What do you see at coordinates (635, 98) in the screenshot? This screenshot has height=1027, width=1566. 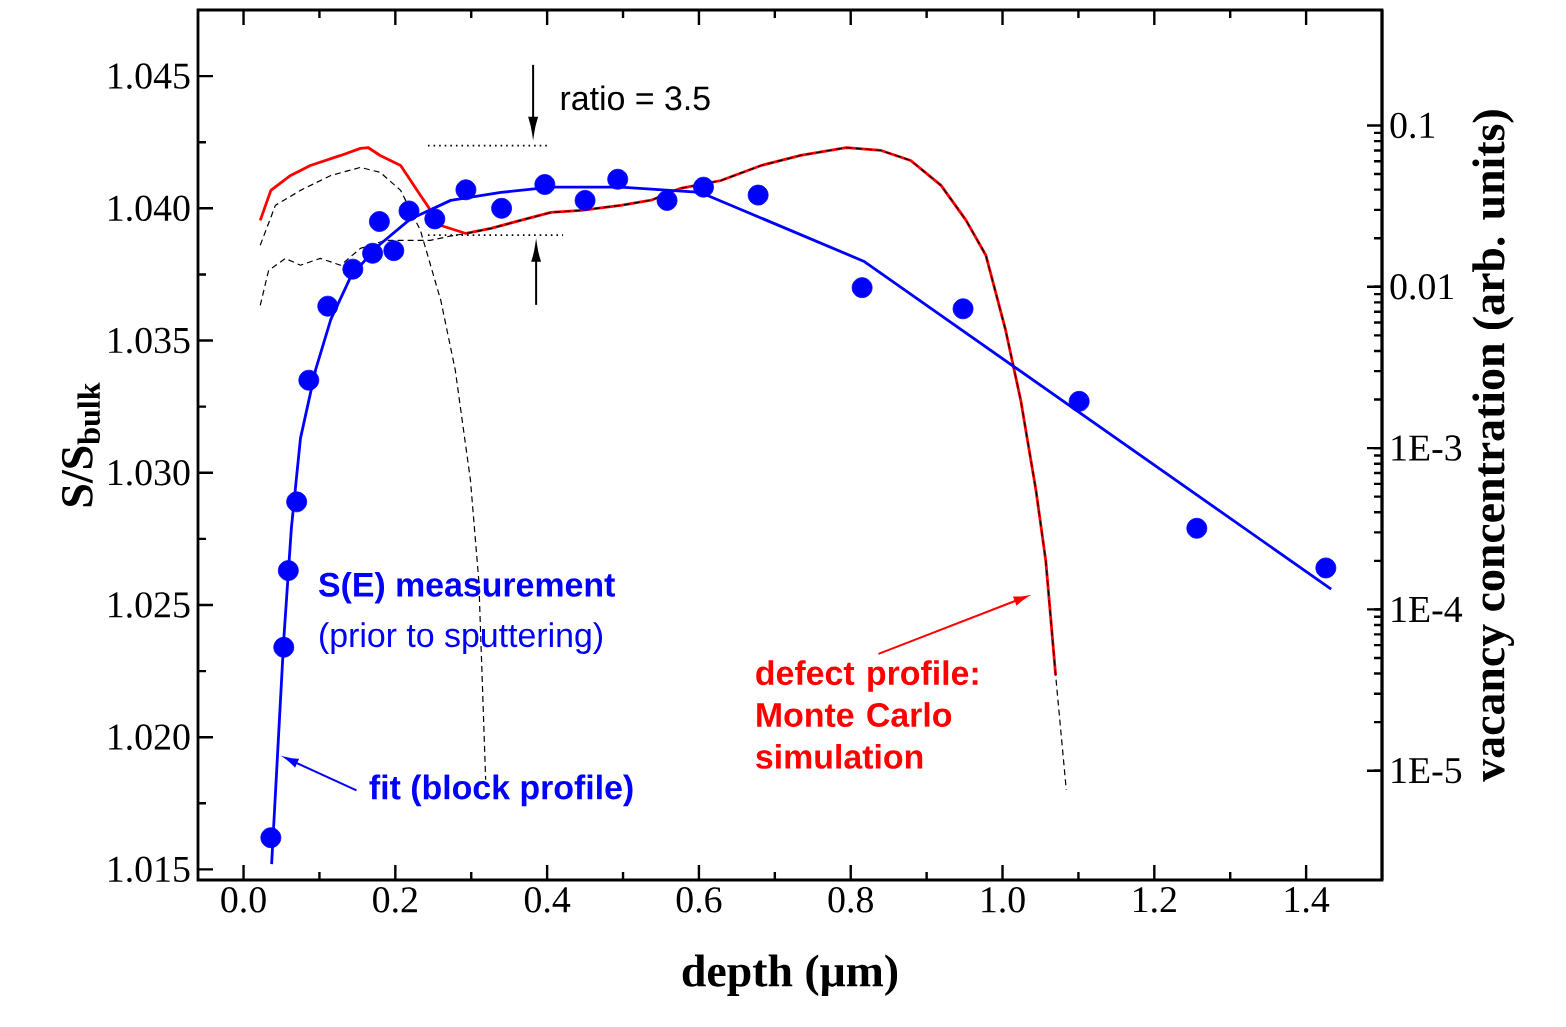 I see `annotation: ratio = 3.5` at bounding box center [635, 98].